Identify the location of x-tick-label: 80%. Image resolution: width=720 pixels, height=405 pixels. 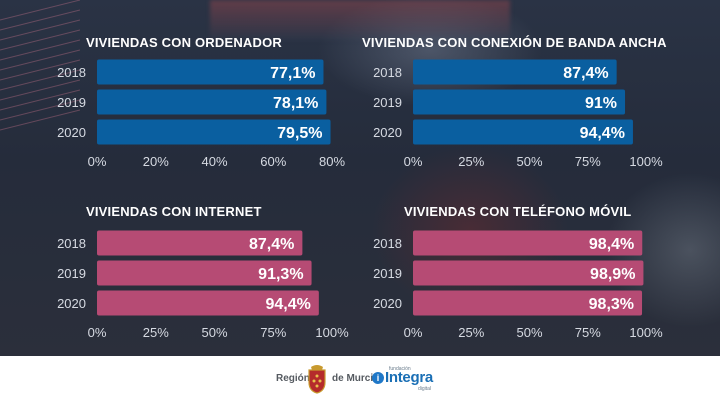
(332, 161).